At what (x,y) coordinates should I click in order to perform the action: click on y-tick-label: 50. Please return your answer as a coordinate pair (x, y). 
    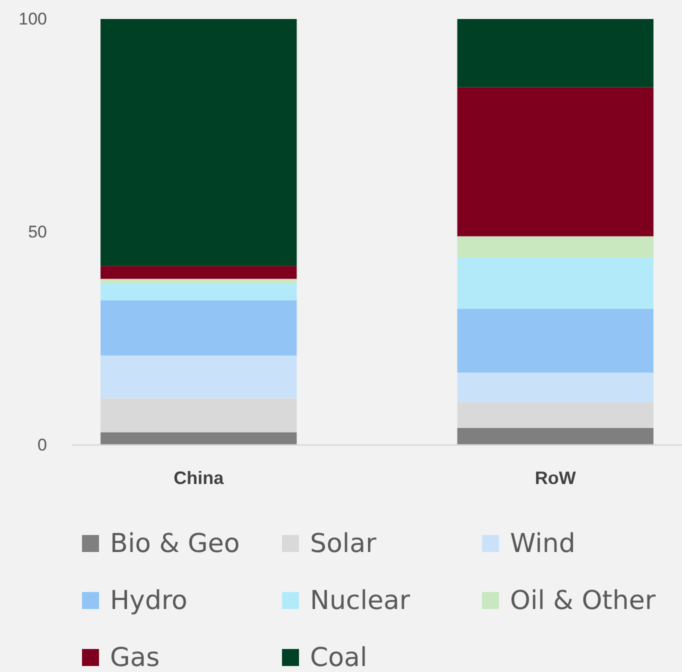
    Looking at the image, I should click on (37, 232).